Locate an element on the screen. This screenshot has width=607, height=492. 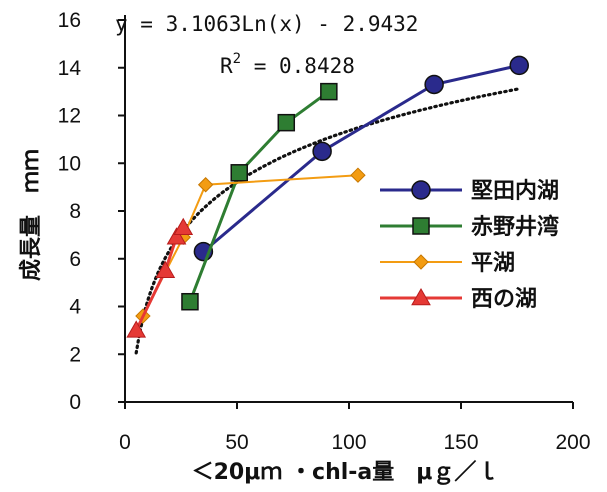
x-tick-label: 0 is located at coordinates (125, 442).